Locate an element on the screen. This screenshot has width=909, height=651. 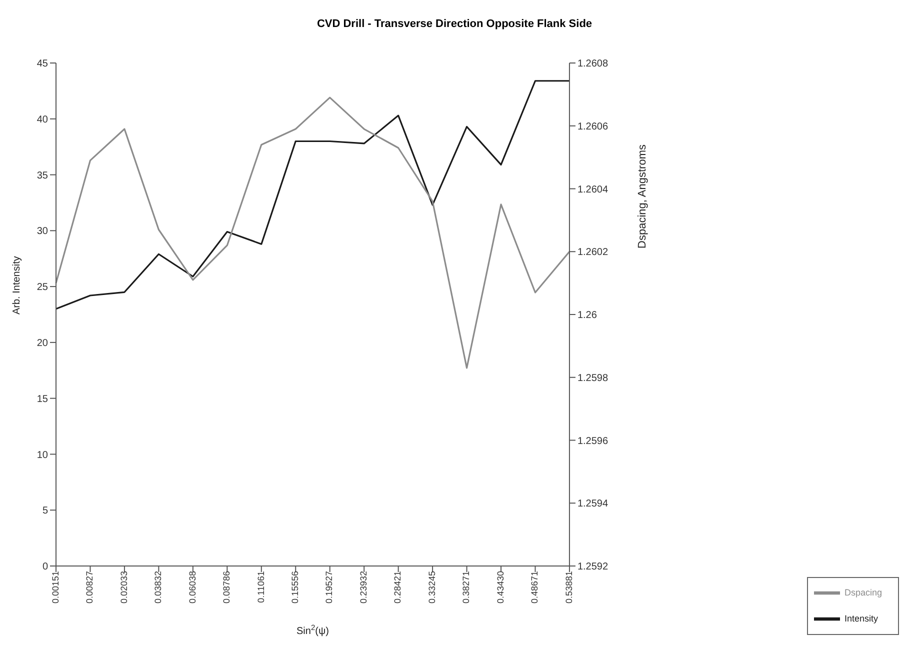
y2-tick-label: 1.2606 is located at coordinates (592, 126).